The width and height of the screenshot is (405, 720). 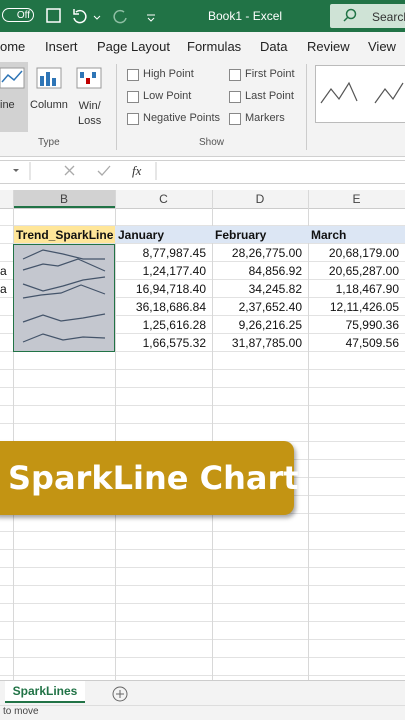 I want to click on data-cell: 84,856.92, so click(x=275, y=271).